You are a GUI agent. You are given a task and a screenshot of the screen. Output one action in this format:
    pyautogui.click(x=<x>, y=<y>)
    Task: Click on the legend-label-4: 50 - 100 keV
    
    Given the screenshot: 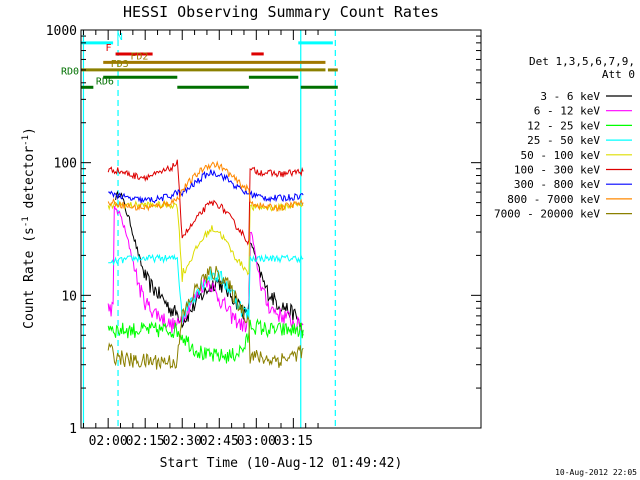 What is the action you would take?
    pyautogui.click(x=561, y=155)
    